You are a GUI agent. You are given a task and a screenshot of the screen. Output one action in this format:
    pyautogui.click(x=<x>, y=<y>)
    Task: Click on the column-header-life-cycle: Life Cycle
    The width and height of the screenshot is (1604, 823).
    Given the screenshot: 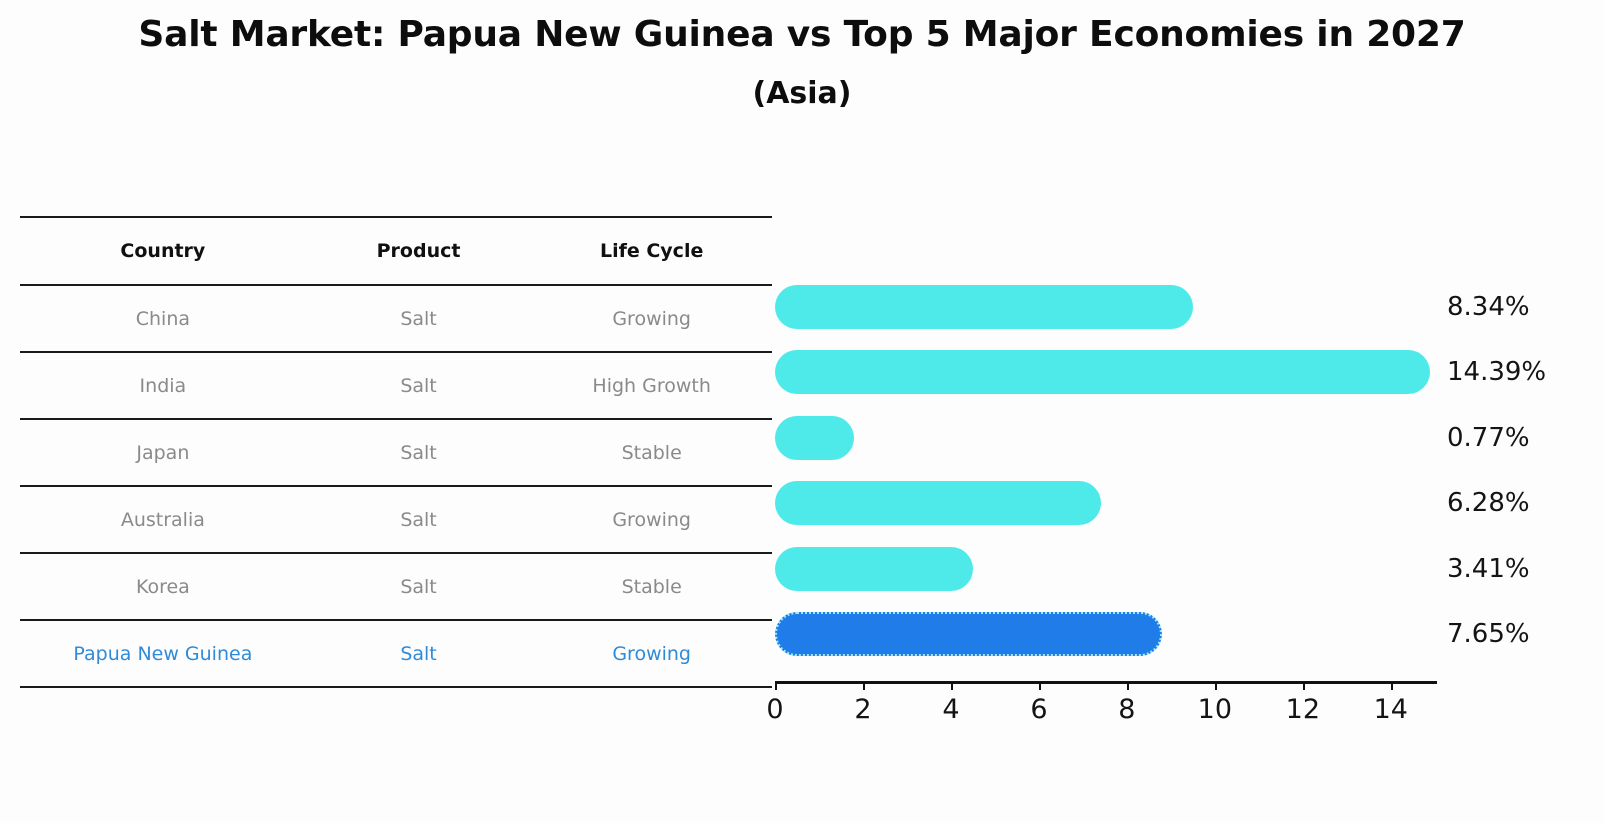 What is the action you would take?
    pyautogui.click(x=651, y=251)
    